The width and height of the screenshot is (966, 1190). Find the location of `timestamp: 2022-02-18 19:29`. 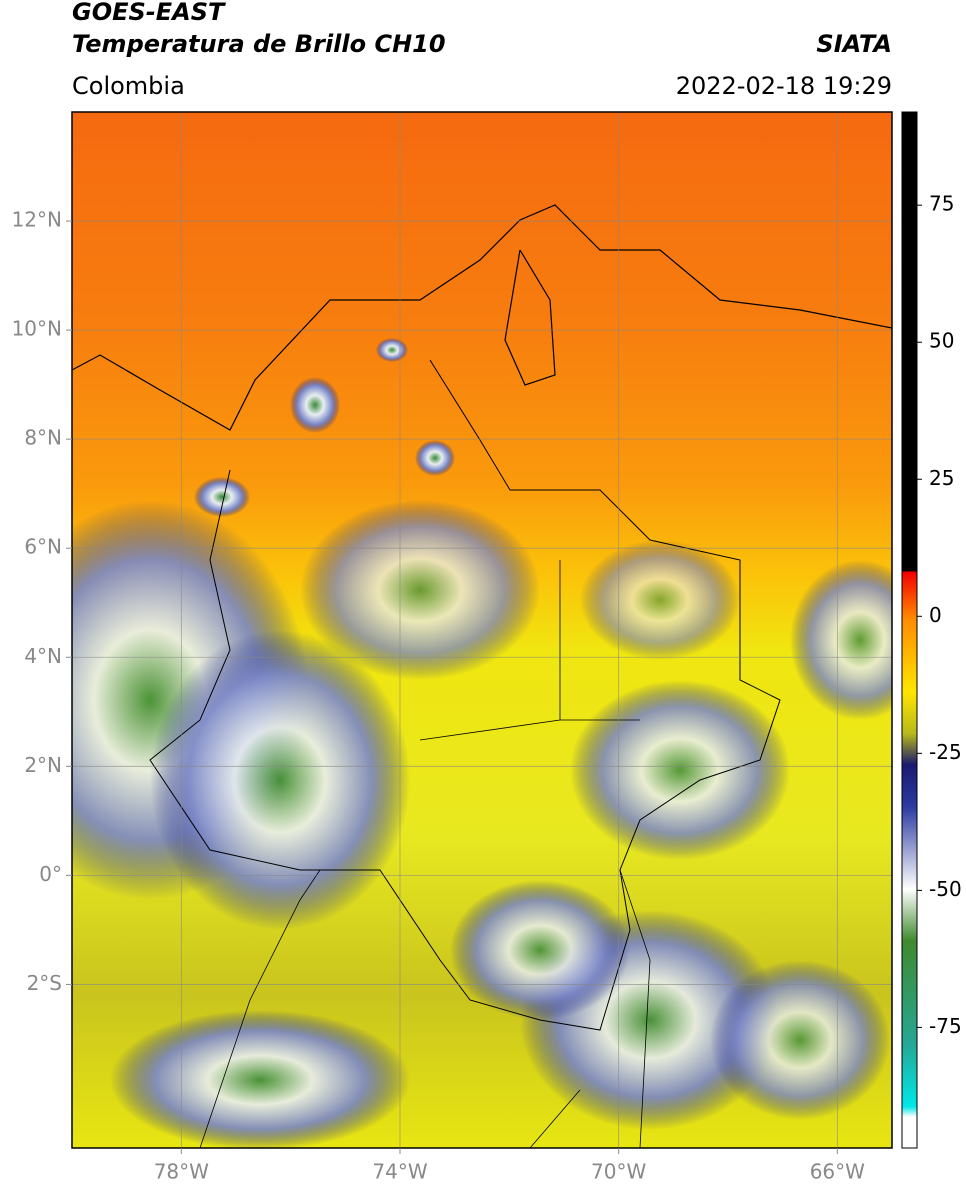

timestamp: 2022-02-18 19:29 is located at coordinates (784, 86).